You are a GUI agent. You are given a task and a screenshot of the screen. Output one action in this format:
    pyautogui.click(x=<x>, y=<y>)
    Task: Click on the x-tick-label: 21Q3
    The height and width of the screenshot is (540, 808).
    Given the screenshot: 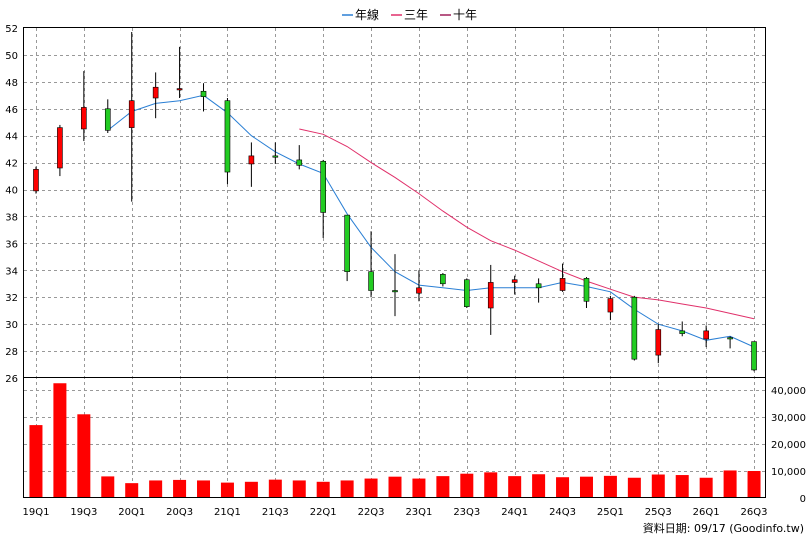 What is the action you would take?
    pyautogui.click(x=275, y=512)
    